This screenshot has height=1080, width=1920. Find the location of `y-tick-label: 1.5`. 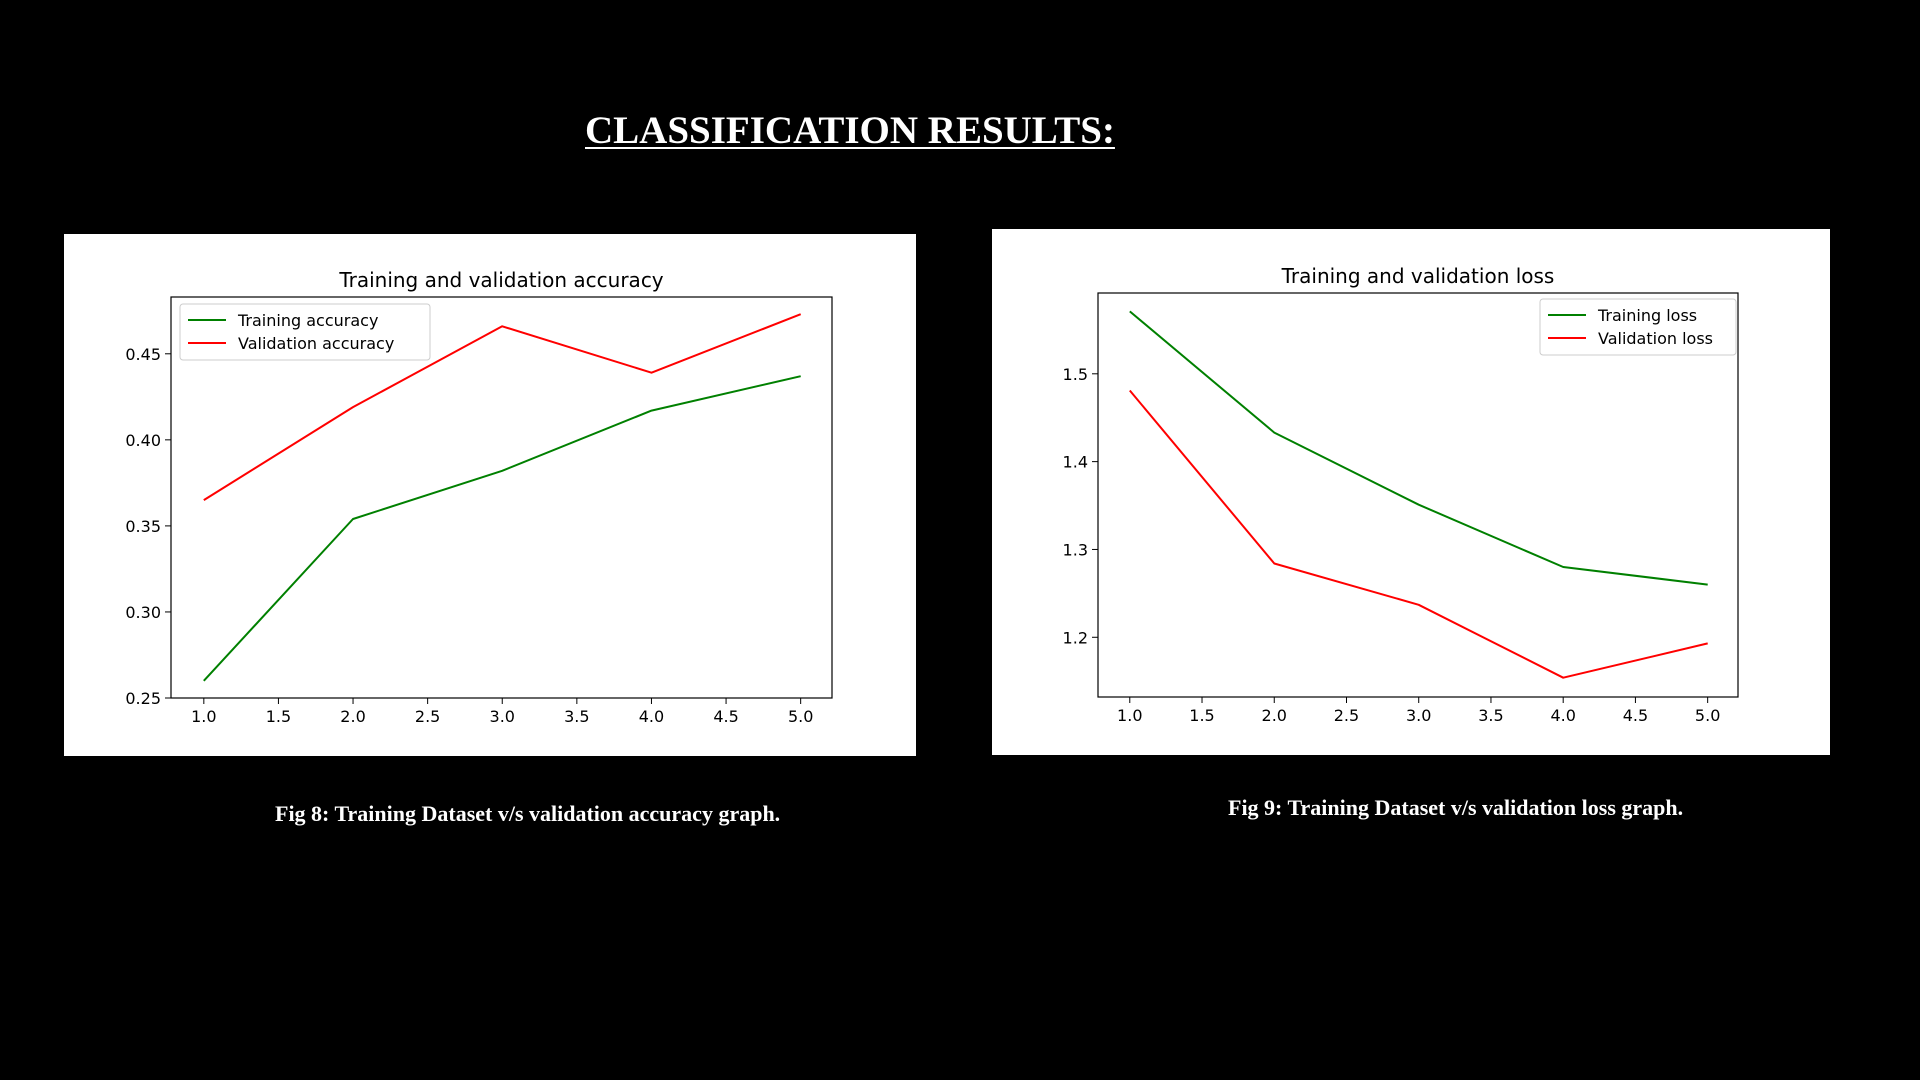

y-tick-label: 1.5 is located at coordinates (1075, 374).